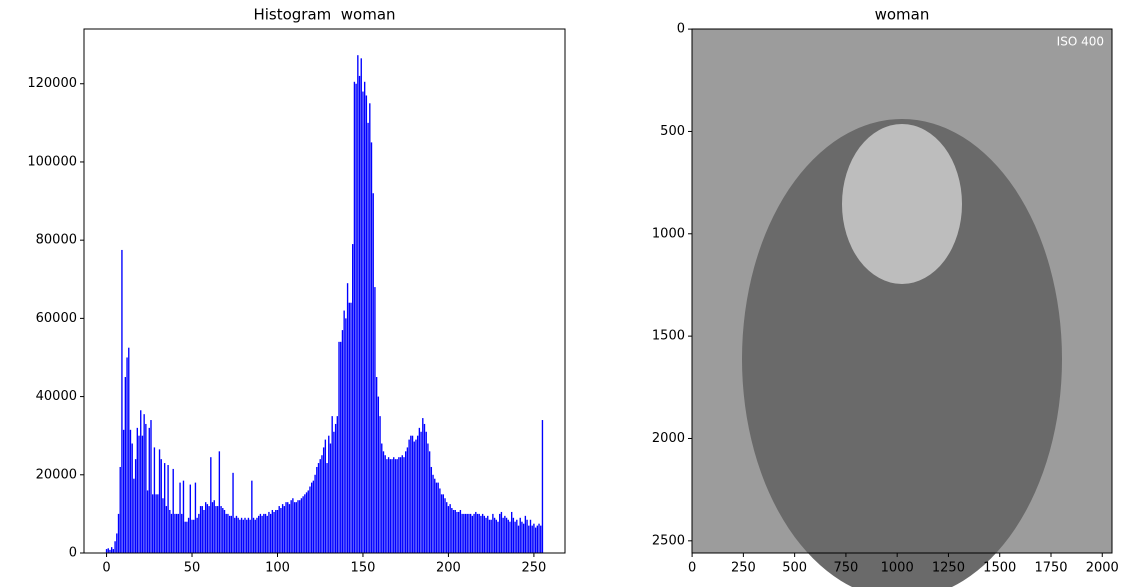  What do you see at coordinates (106, 568) in the screenshot?
I see `x-tick-label: 0` at bounding box center [106, 568].